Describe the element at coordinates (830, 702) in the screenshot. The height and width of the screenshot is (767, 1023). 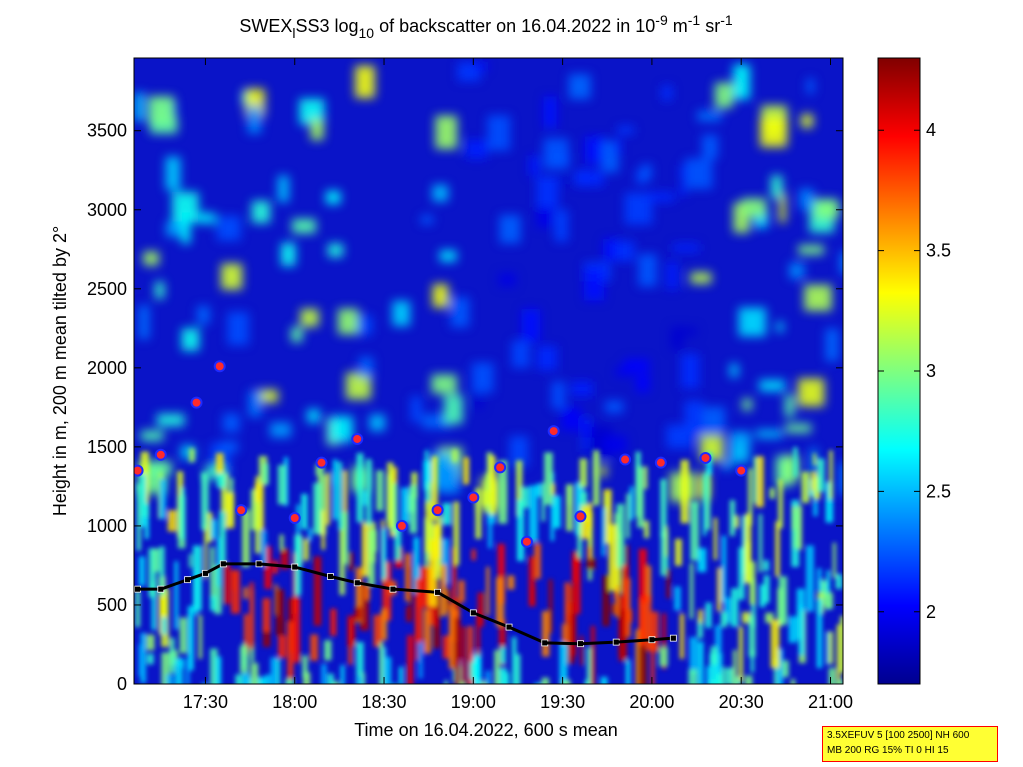
I see `x-tick-label: 21:00` at that location.